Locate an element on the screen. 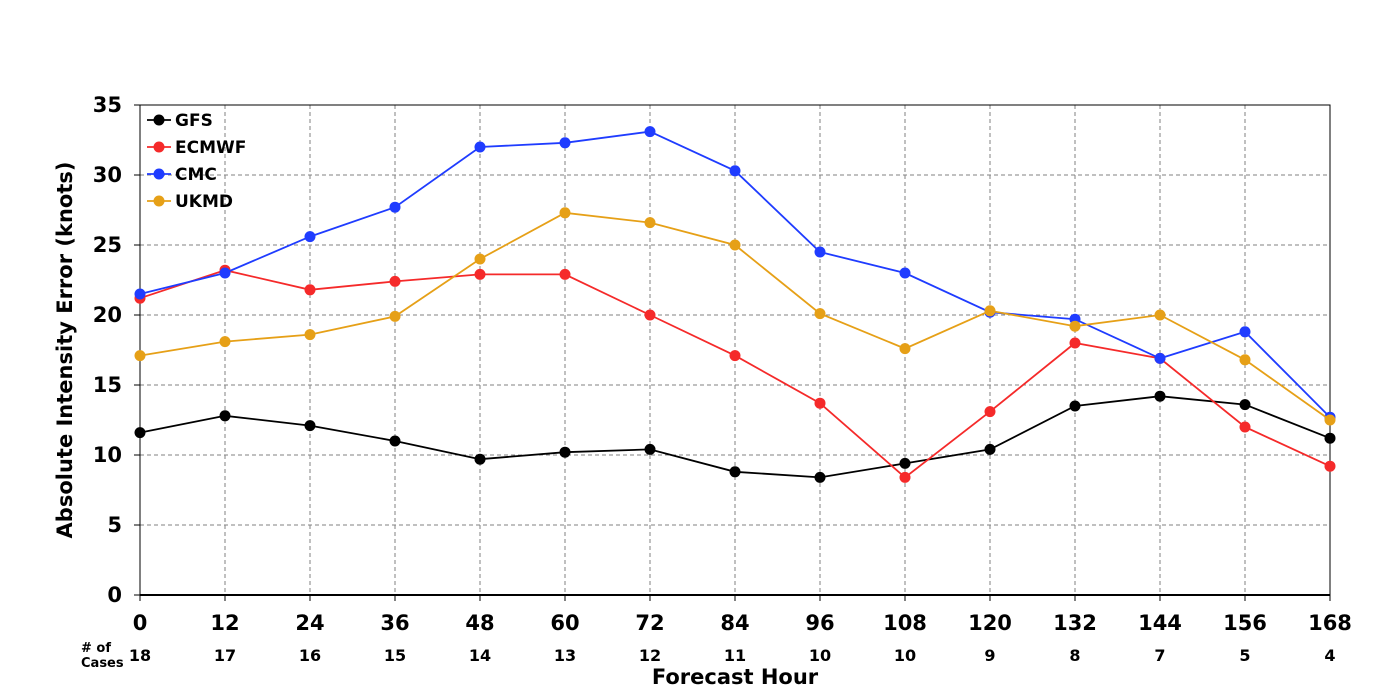 The height and width of the screenshot is (700, 1400). case-count: 14 is located at coordinates (480, 655).